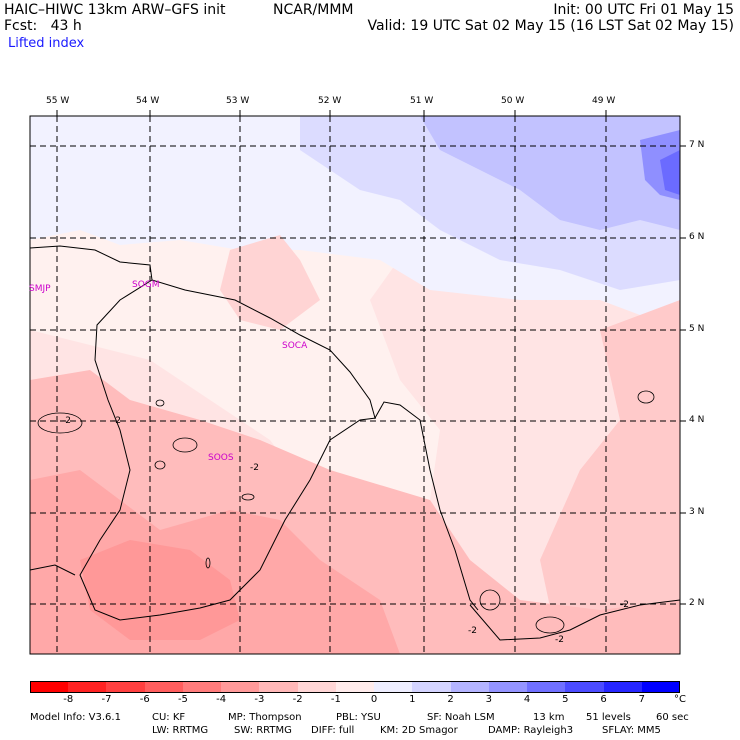 This screenshot has width=740, height=740. Describe the element at coordinates (412, 699) in the screenshot. I see `colorbar-tick-label: 1` at that location.